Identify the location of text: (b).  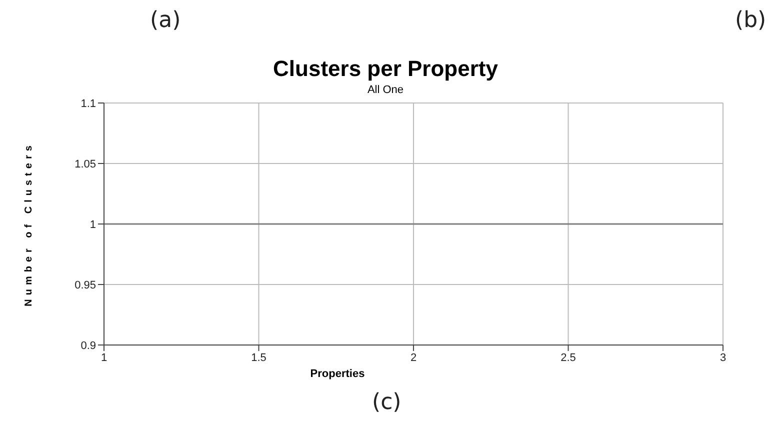
(750, 20).